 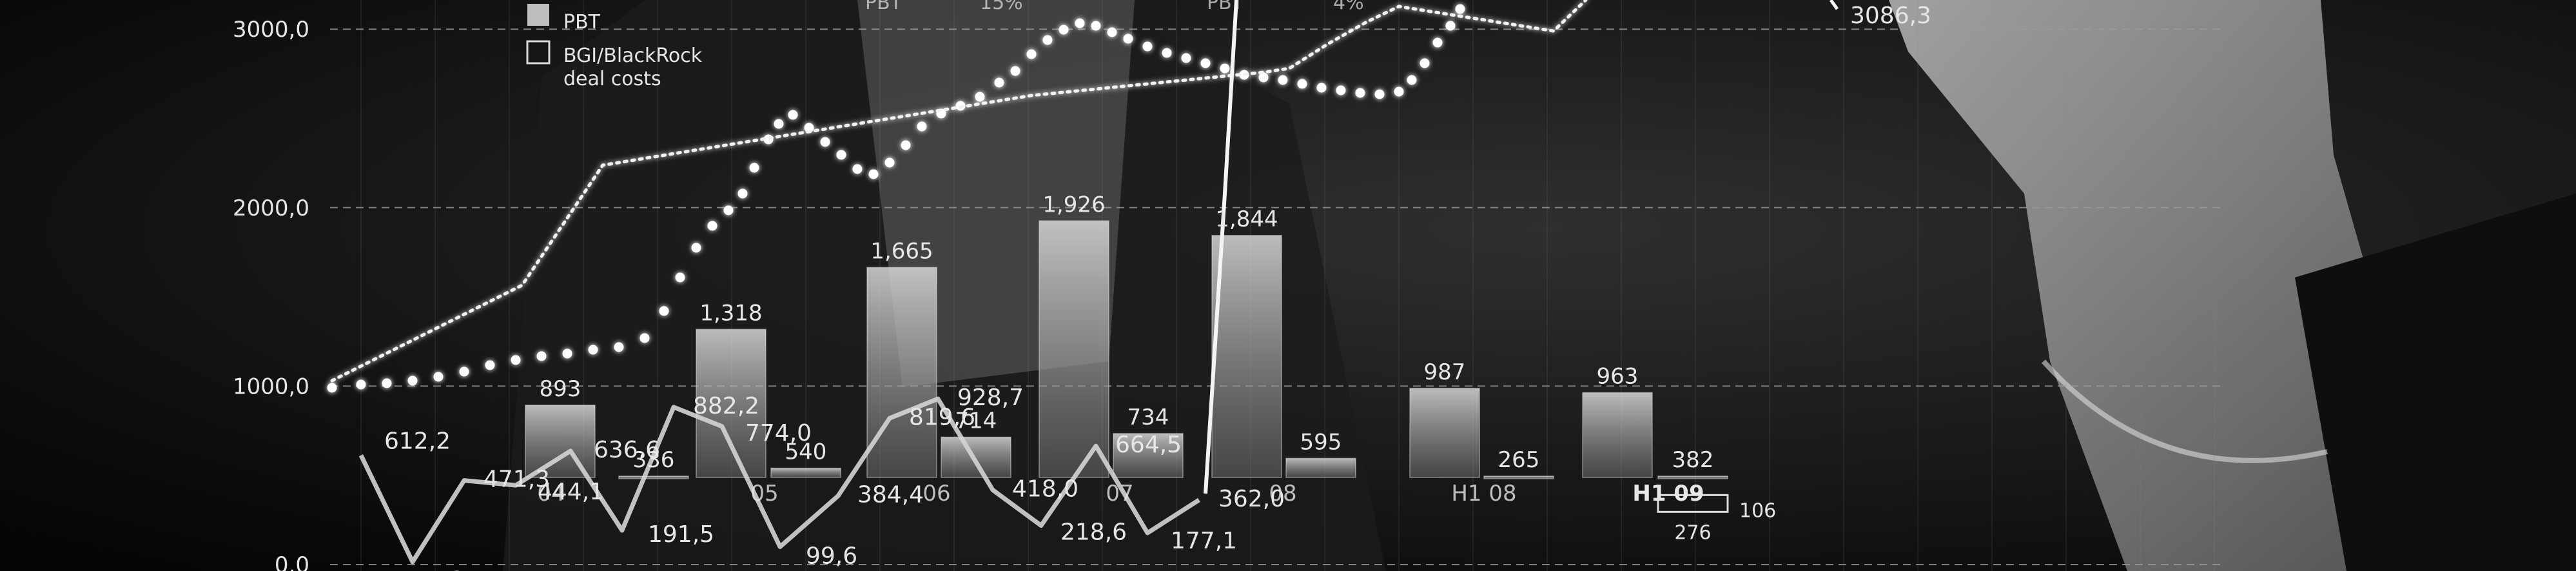 What do you see at coordinates (271, 30) in the screenshot?
I see `y-tick-label: 3000,0` at bounding box center [271, 30].